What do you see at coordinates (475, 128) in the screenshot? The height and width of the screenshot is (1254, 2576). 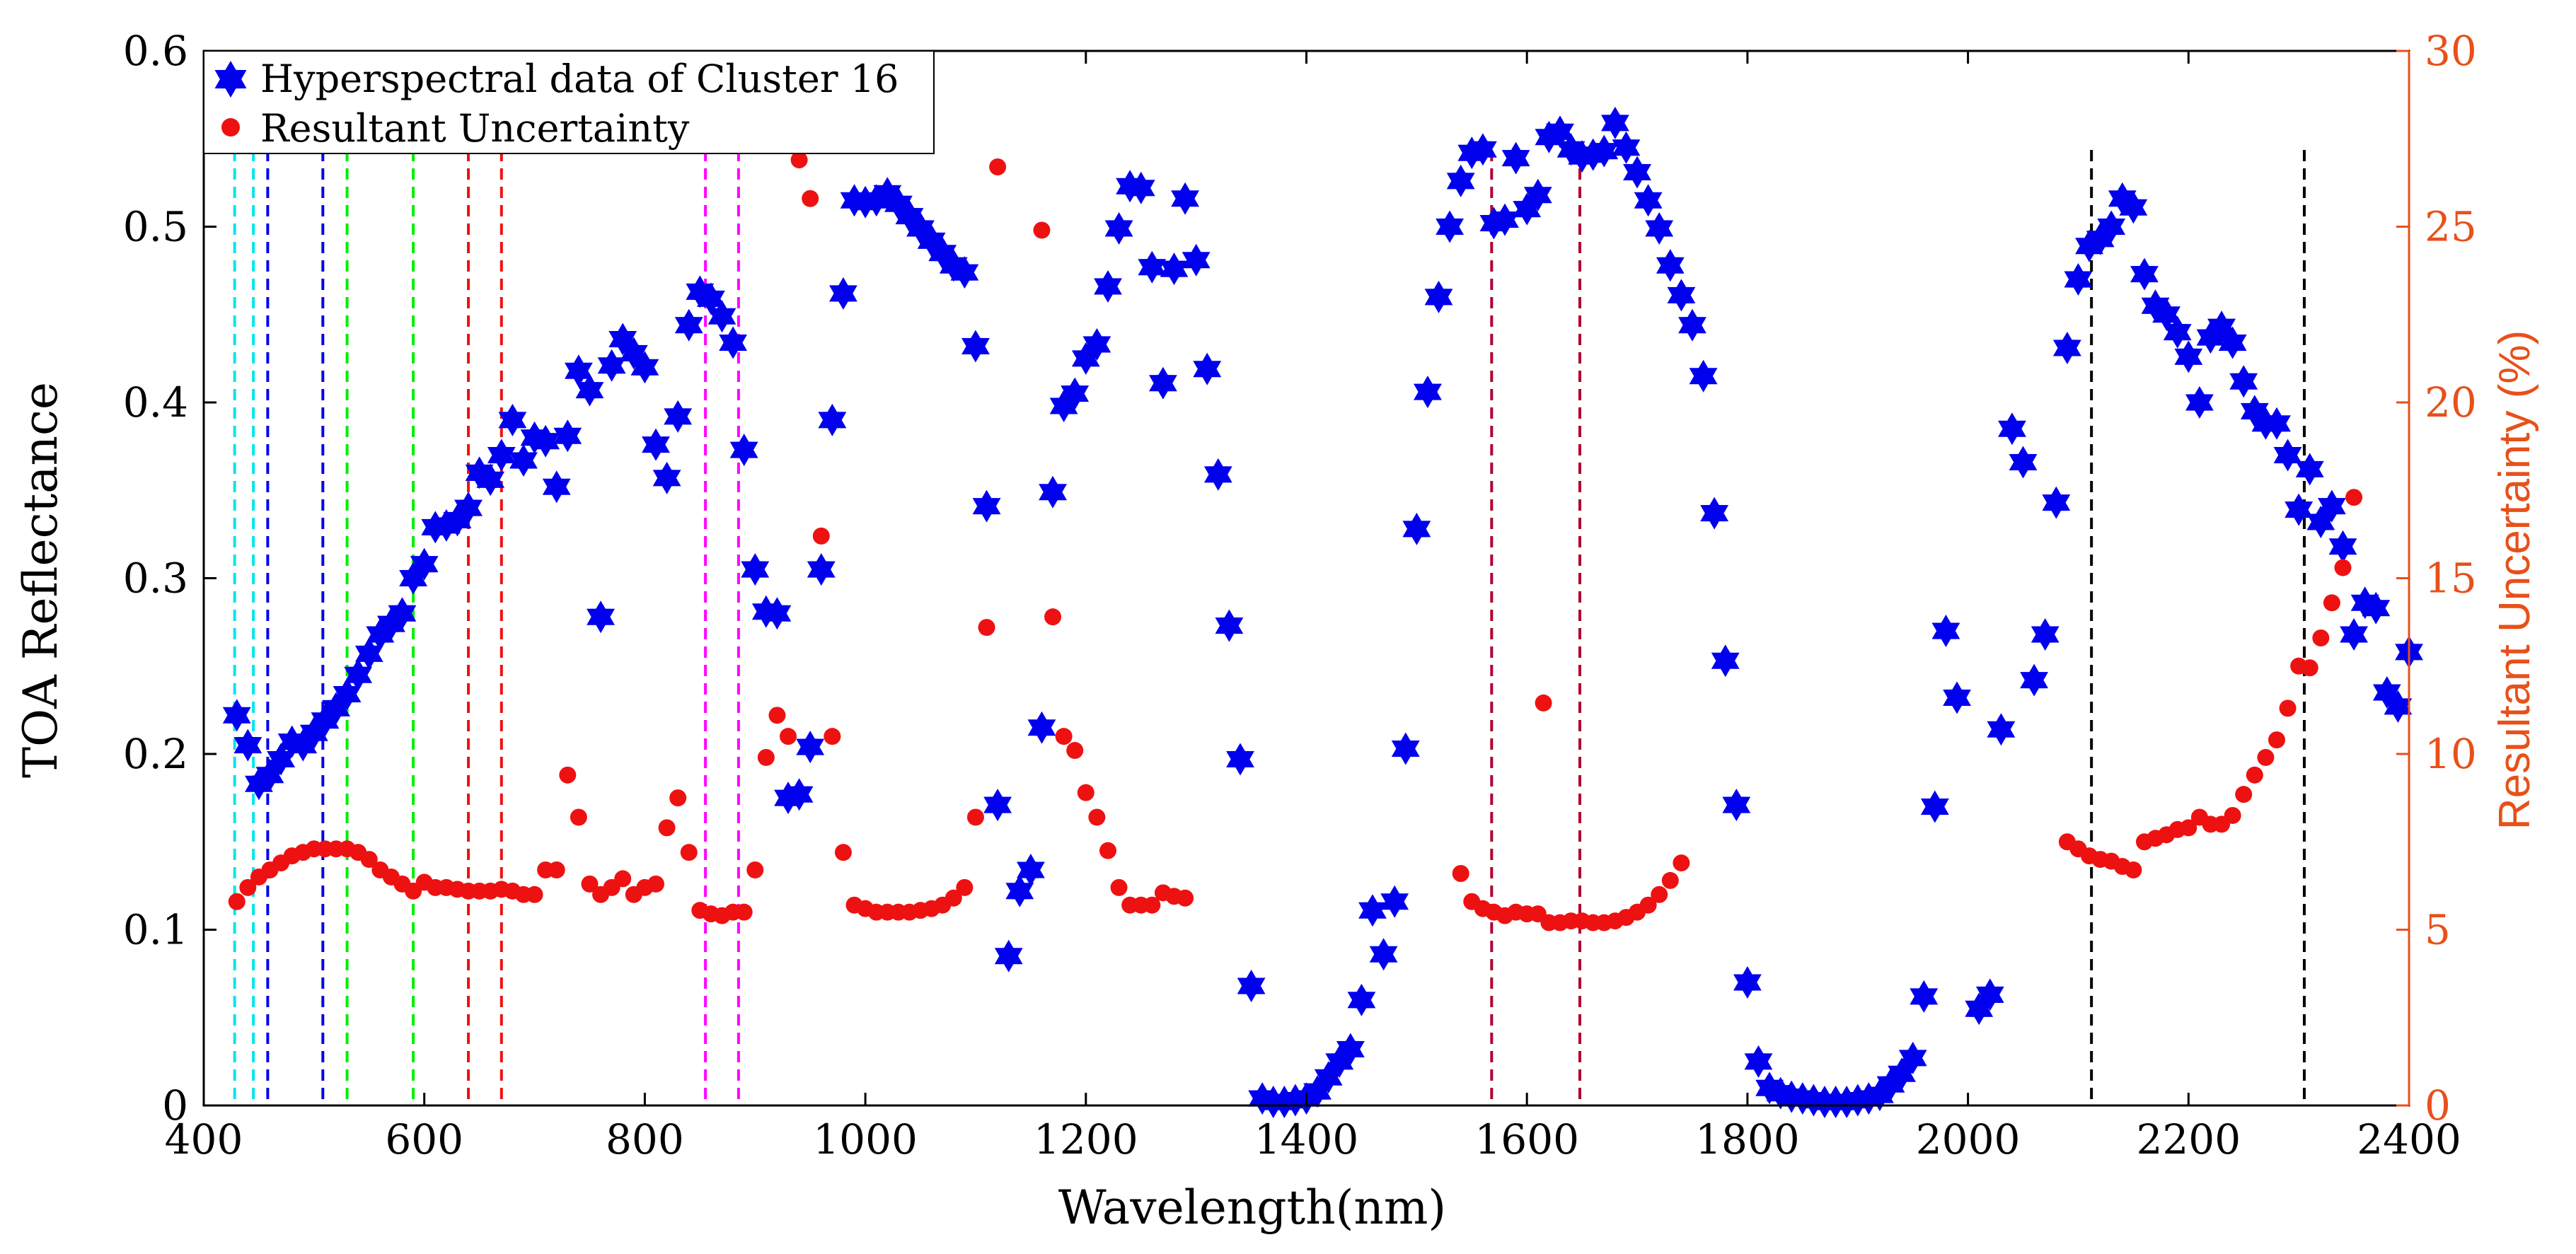 I see `legend-uncertainty-label: Resultant Uncertainty` at bounding box center [475, 128].